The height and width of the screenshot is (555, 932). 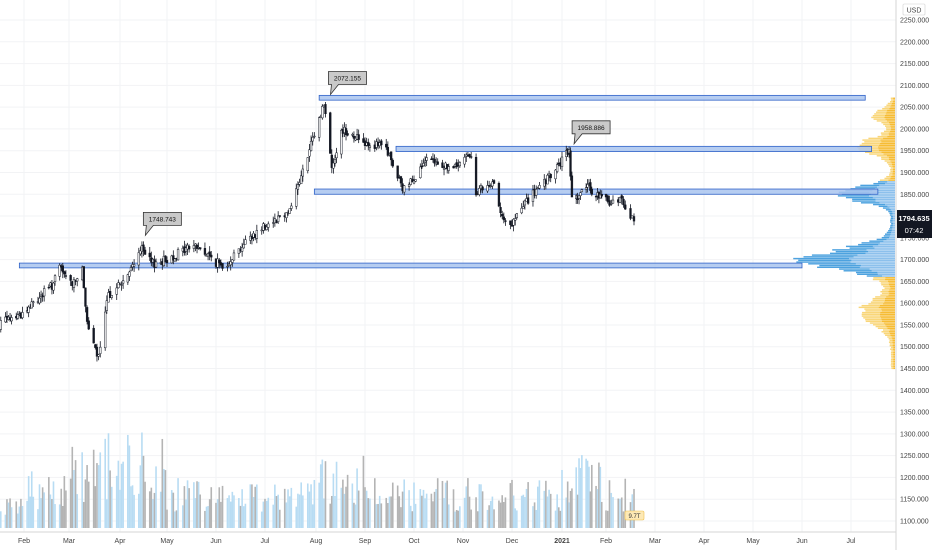 What do you see at coordinates (562, 541) in the screenshot?
I see `time-tick-label: 2021` at bounding box center [562, 541].